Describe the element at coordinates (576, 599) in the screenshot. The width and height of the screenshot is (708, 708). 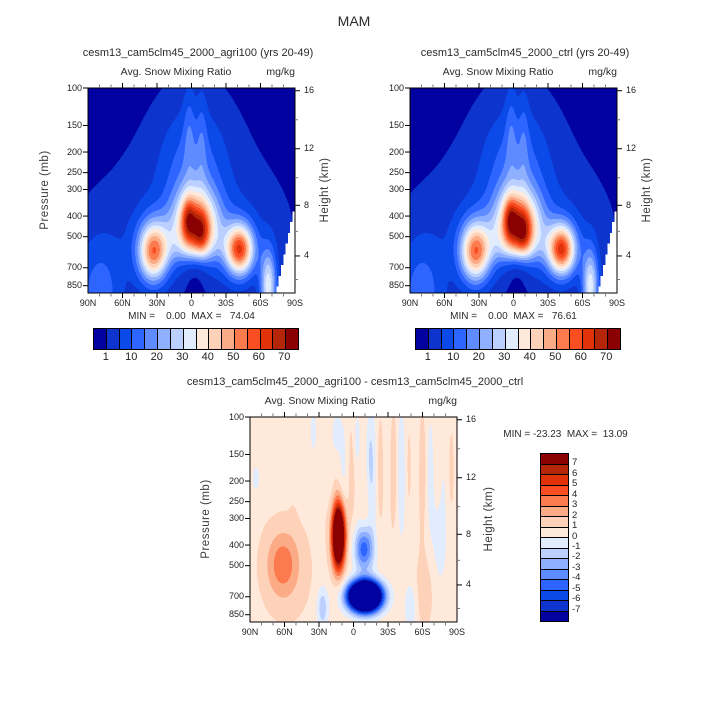
I see `diff-colorbar-tick-label: -6` at that location.